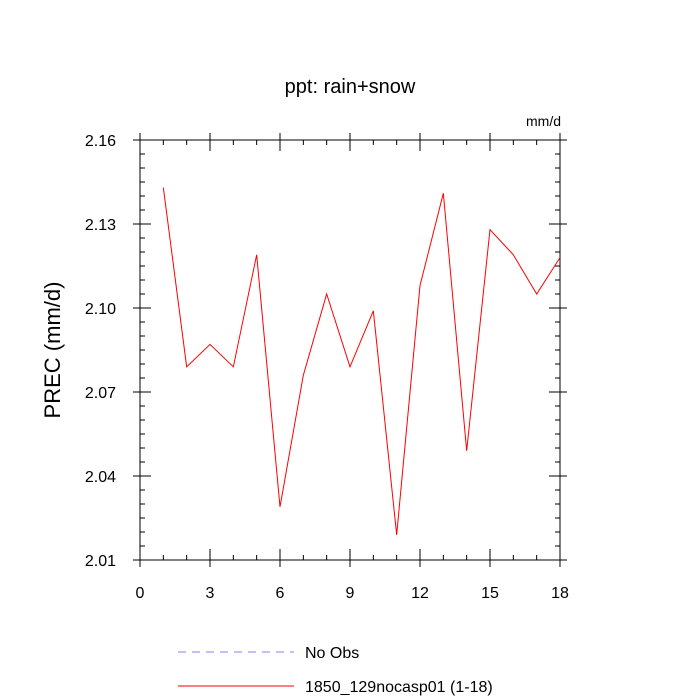  I want to click on x-tick-label: 0, so click(140, 593).